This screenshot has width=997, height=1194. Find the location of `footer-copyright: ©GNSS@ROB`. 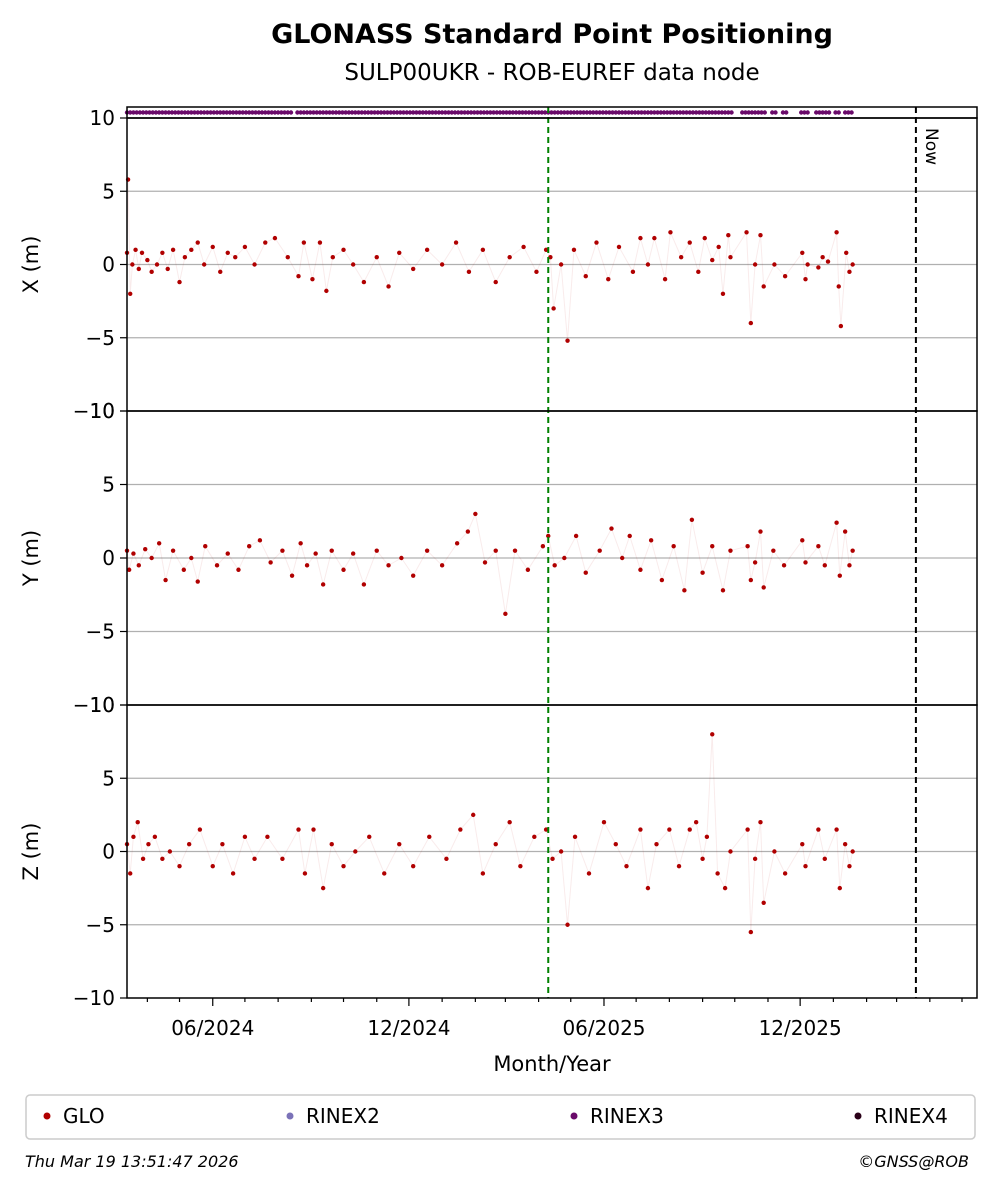

footer-copyright: ©GNSS@ROB is located at coordinates (913, 1161).